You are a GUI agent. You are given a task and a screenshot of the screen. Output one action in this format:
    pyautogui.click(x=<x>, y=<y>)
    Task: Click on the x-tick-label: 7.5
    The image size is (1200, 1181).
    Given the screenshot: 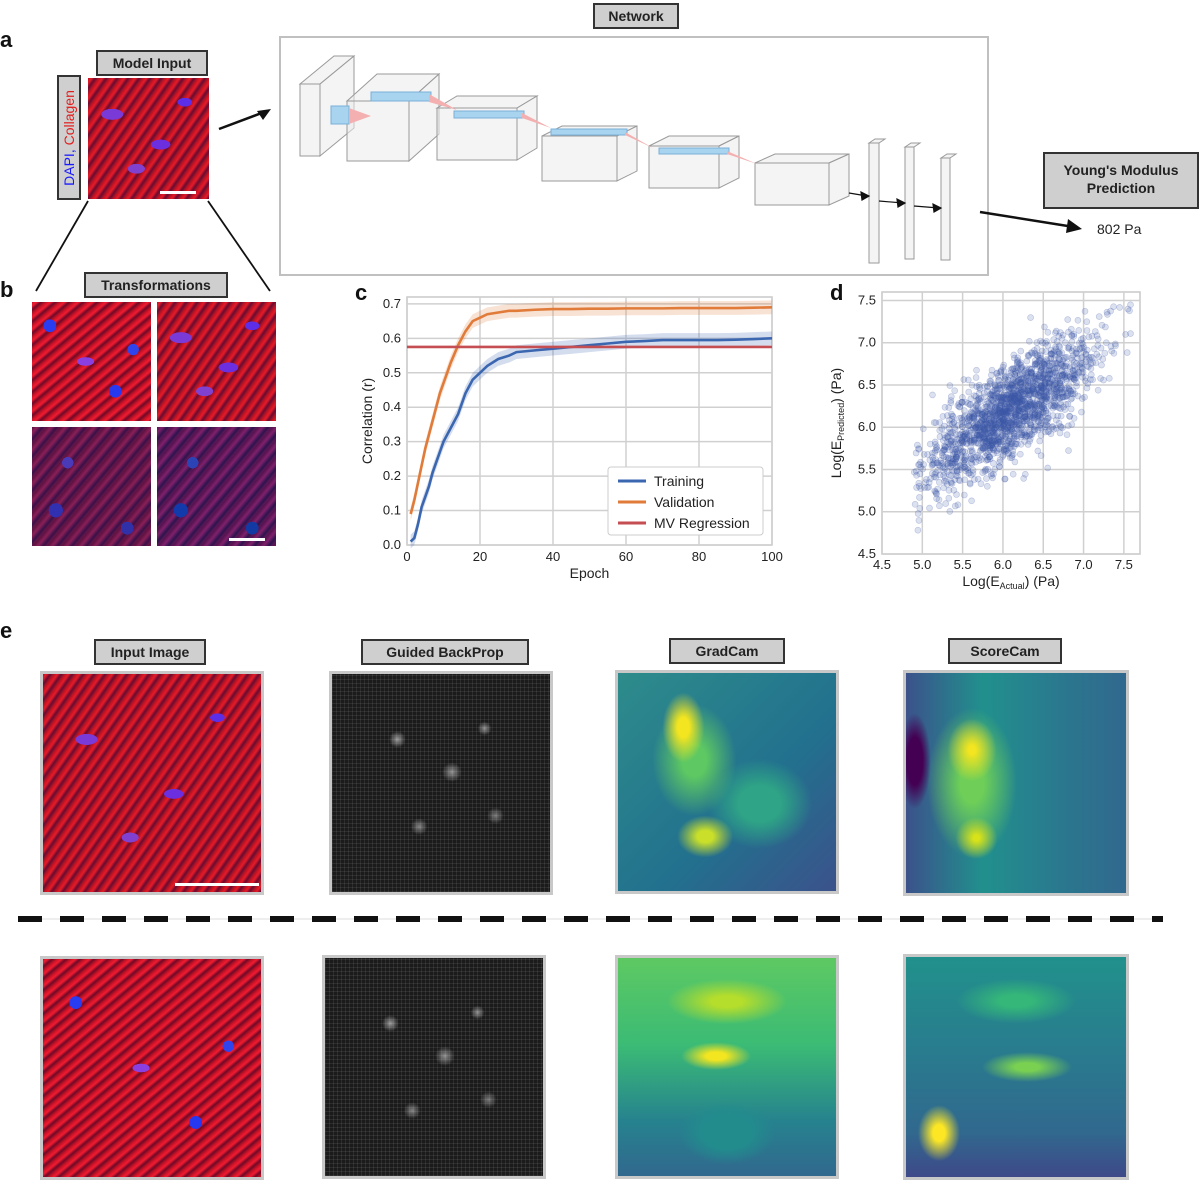 What is the action you would take?
    pyautogui.click(x=1124, y=564)
    